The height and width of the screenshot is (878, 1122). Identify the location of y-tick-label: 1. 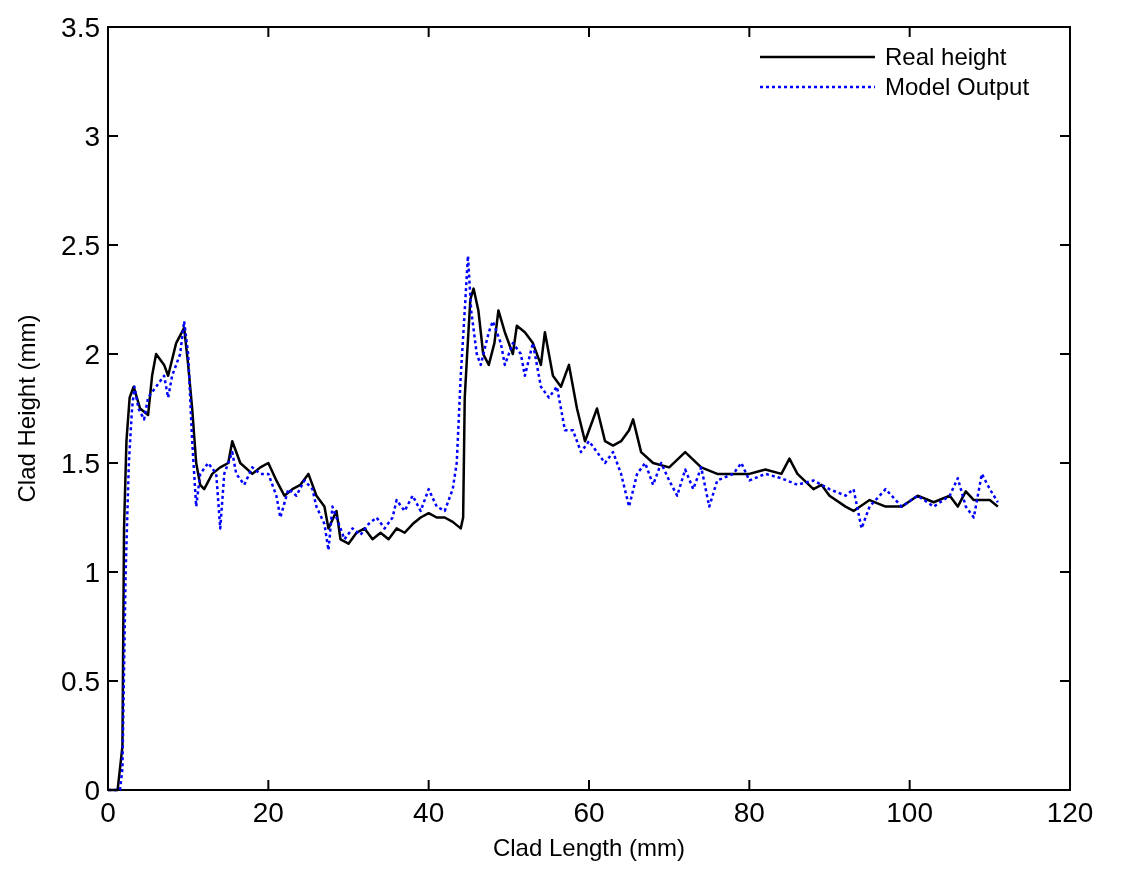
(92, 572).